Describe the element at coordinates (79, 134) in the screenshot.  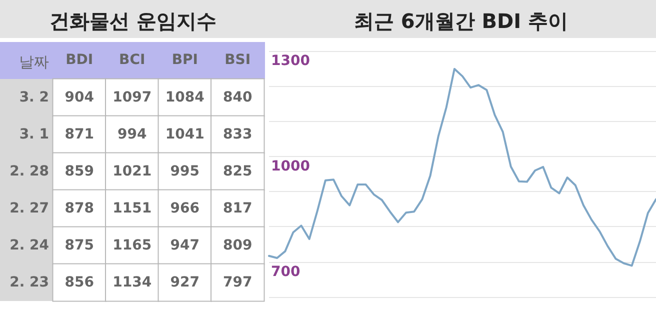
I see `data-label: 871` at that location.